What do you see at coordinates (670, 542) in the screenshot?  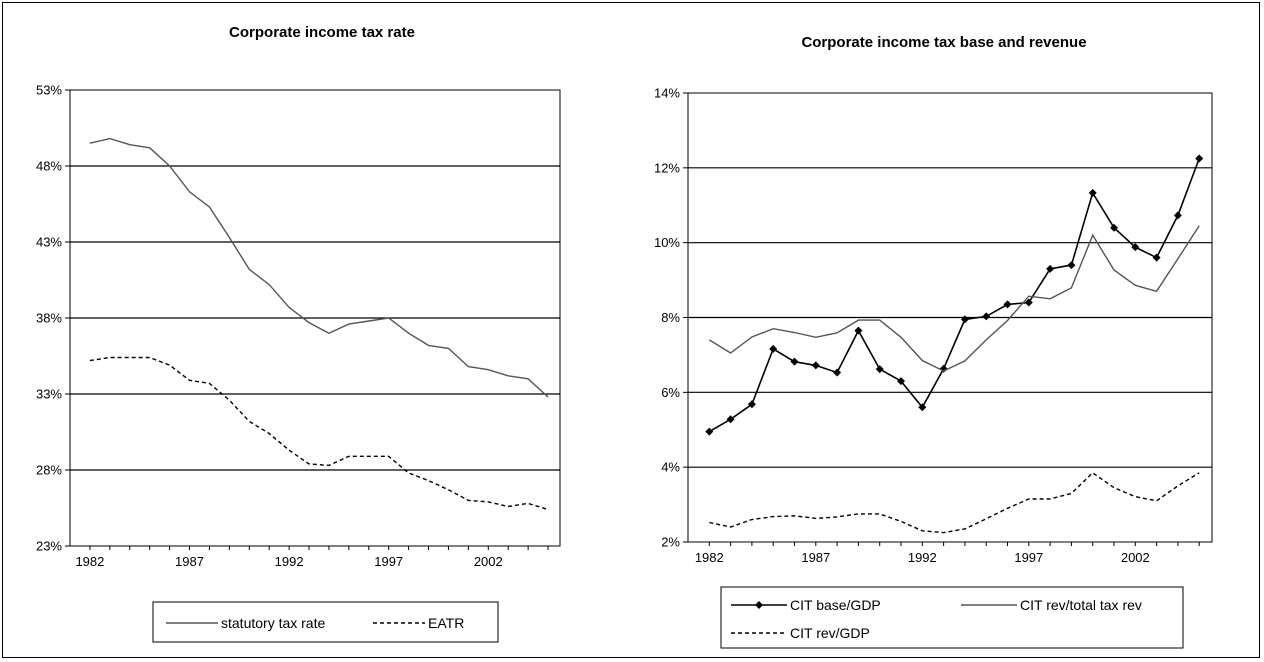 I see `y-tick-label: 2%` at bounding box center [670, 542].